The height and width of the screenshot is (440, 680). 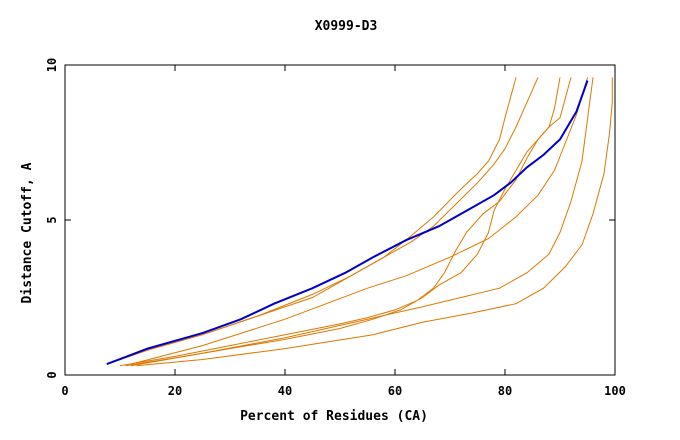 I want to click on x-axis-label: Percent of Residues (CA), so click(x=334, y=416).